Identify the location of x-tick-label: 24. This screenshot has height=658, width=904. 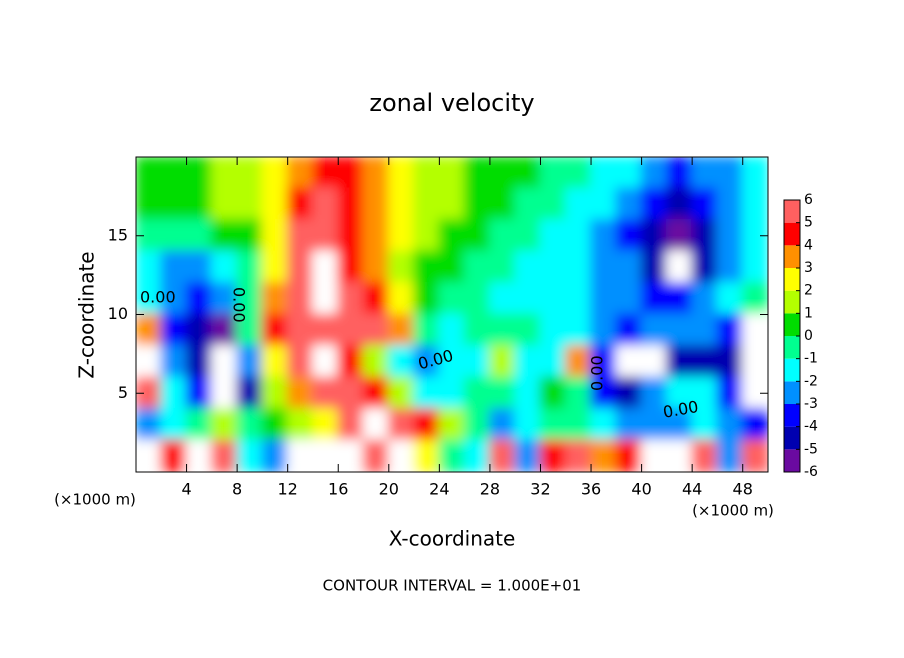
(439, 489).